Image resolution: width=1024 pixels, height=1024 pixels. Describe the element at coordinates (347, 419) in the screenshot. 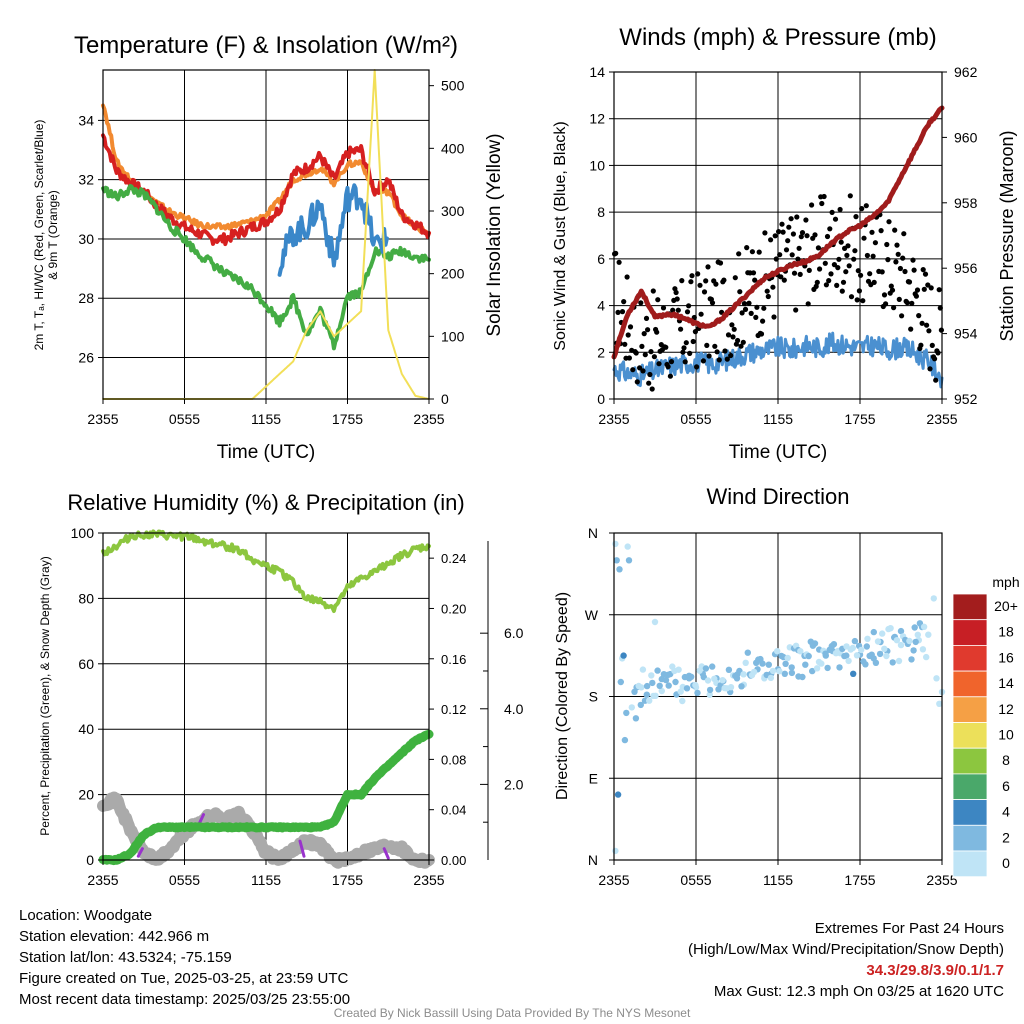

I see `temp-xtick-label-3: 1755` at that location.